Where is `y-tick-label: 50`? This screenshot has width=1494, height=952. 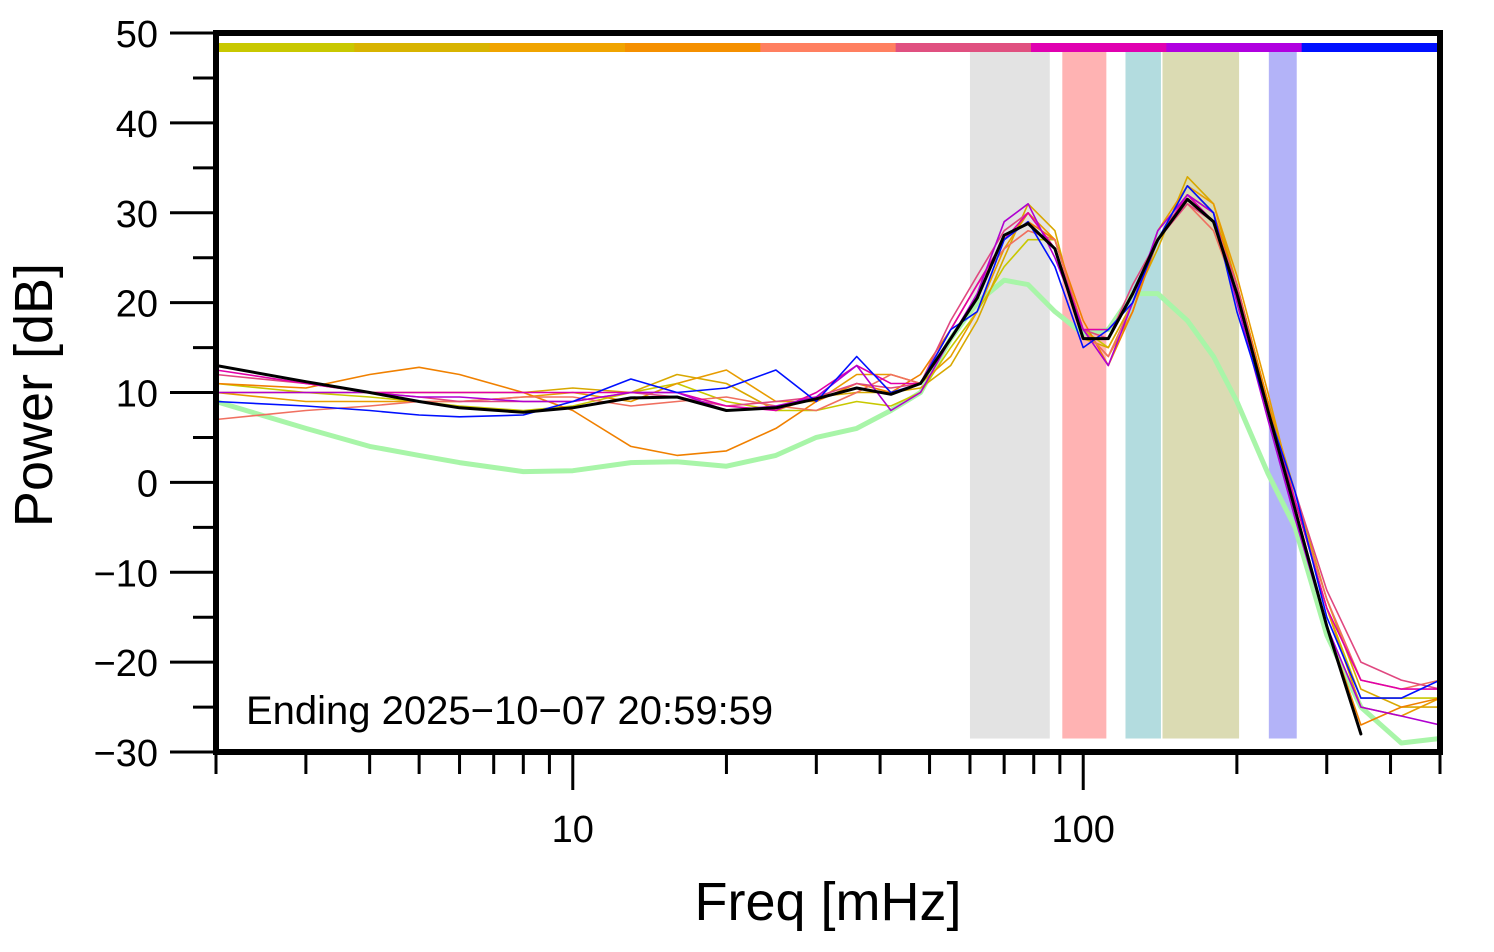
y-tick-label: 50 is located at coordinates (137, 35).